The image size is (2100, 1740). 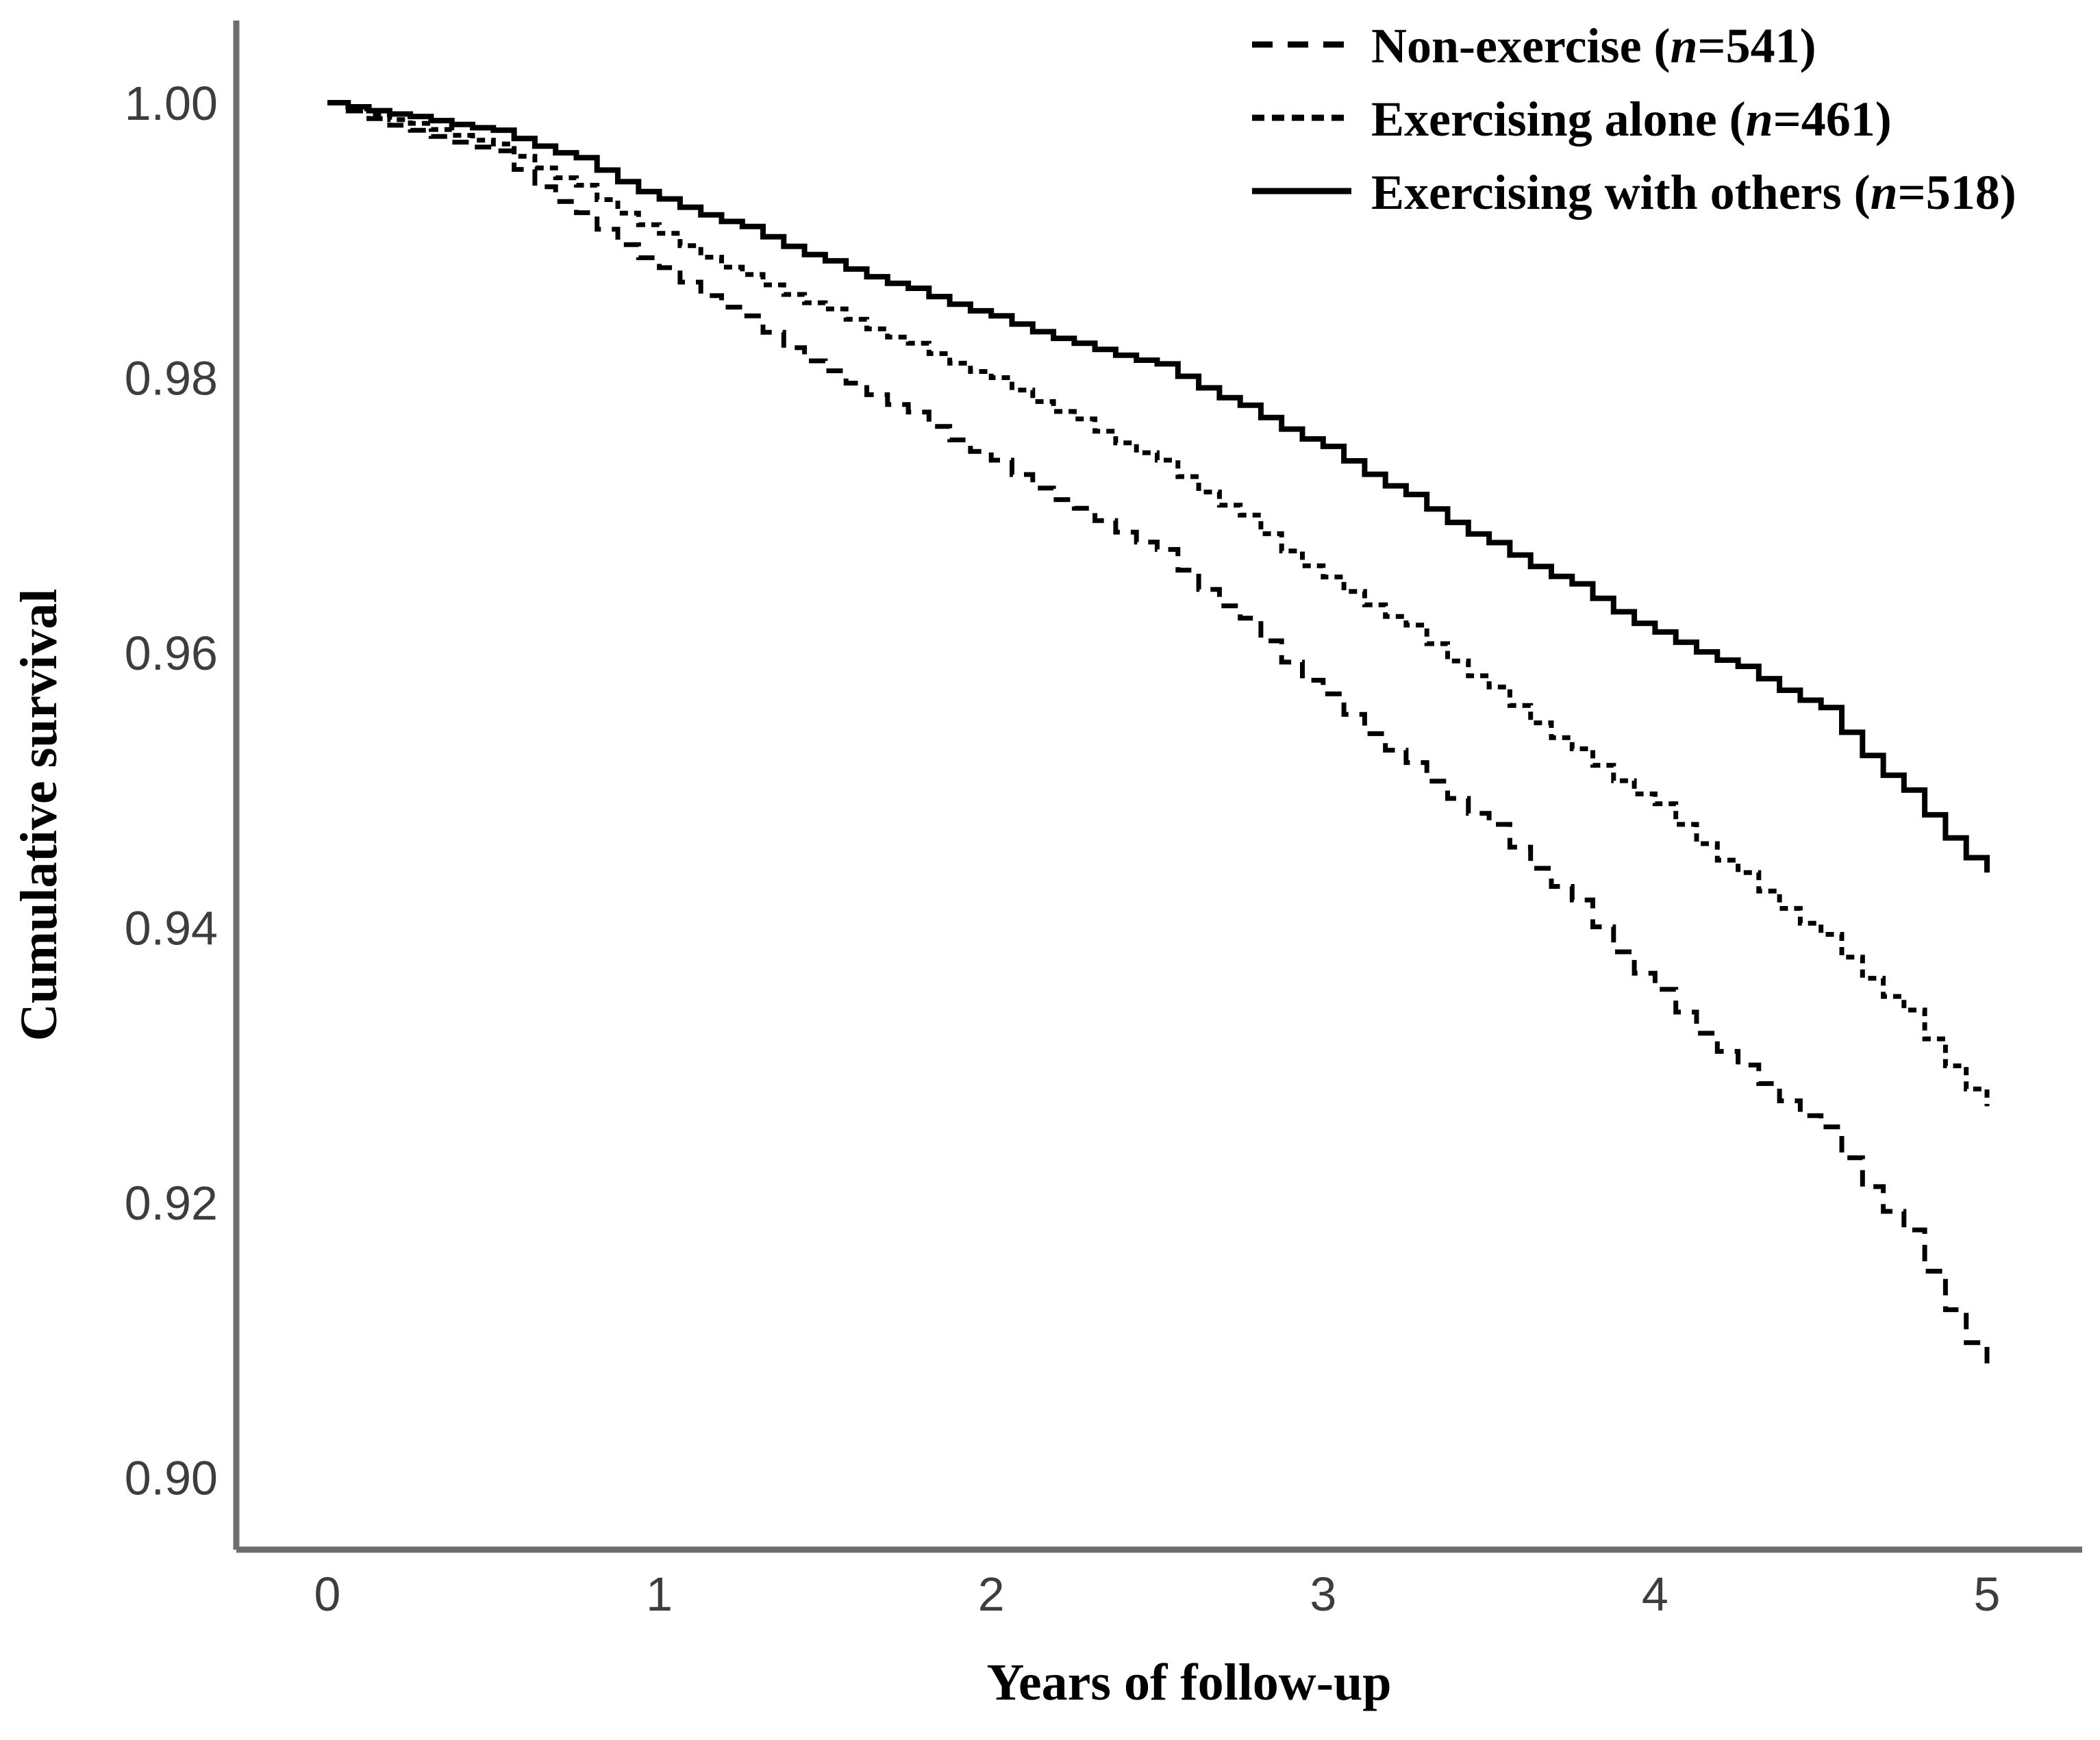 I want to click on legend-label: Exercising with others (n=518), so click(x=1693, y=192).